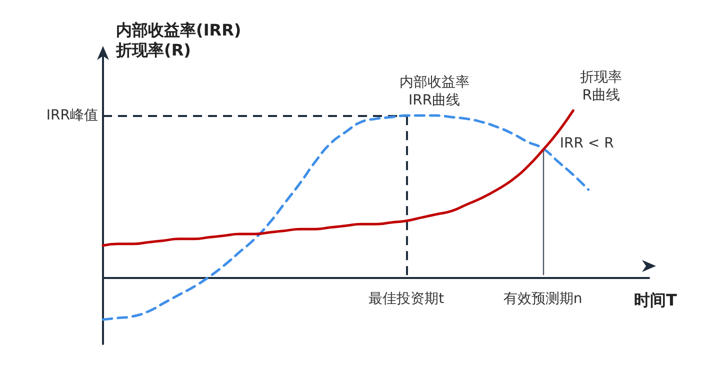  Describe the element at coordinates (406, 298) in the screenshot. I see `x-tick-label: 最佳投资期t` at that location.